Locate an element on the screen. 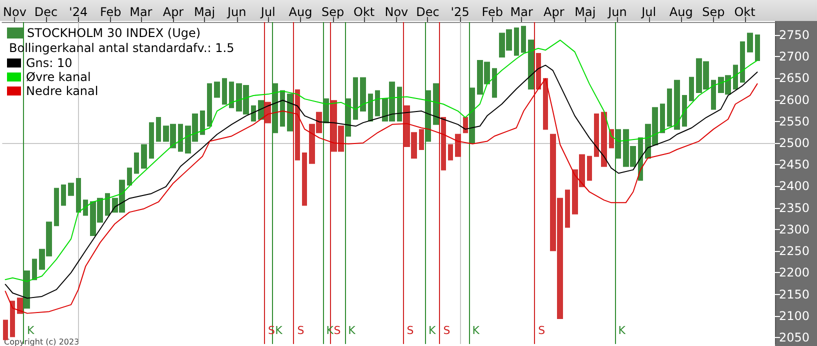 This screenshot has height=346, width=817. y-tick-label: 2500 is located at coordinates (794, 143).